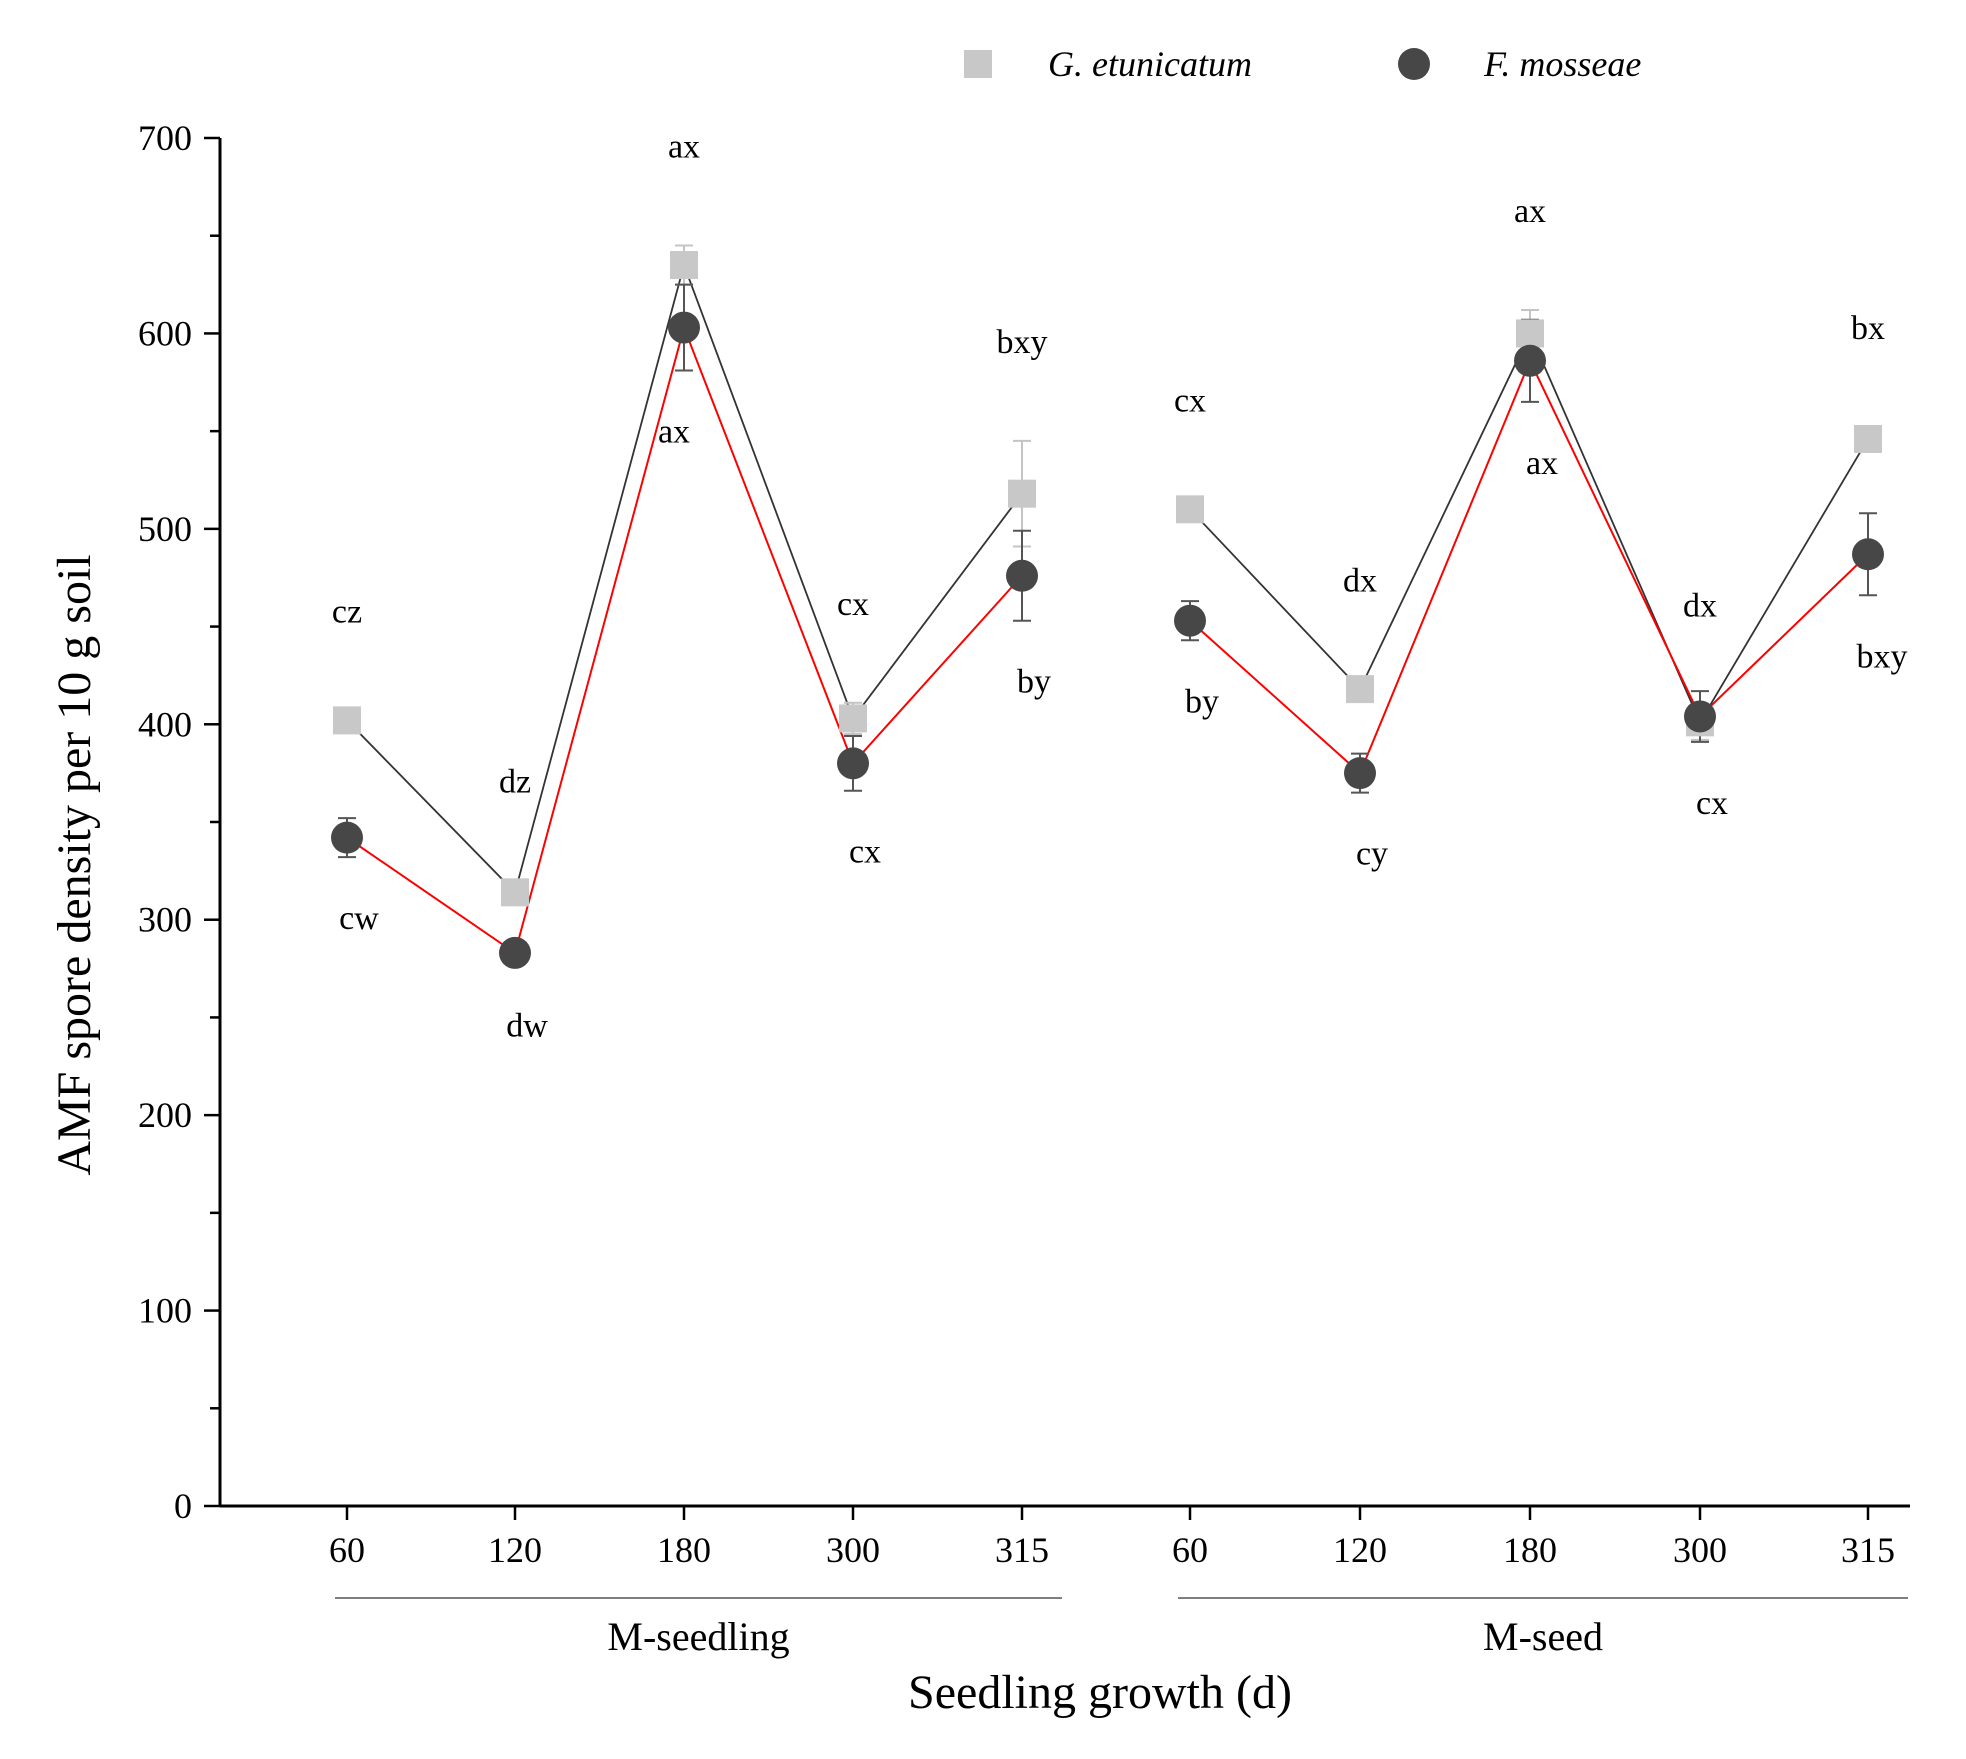  What do you see at coordinates (165, 138) in the screenshot?
I see `y-tick-label: 700` at bounding box center [165, 138].